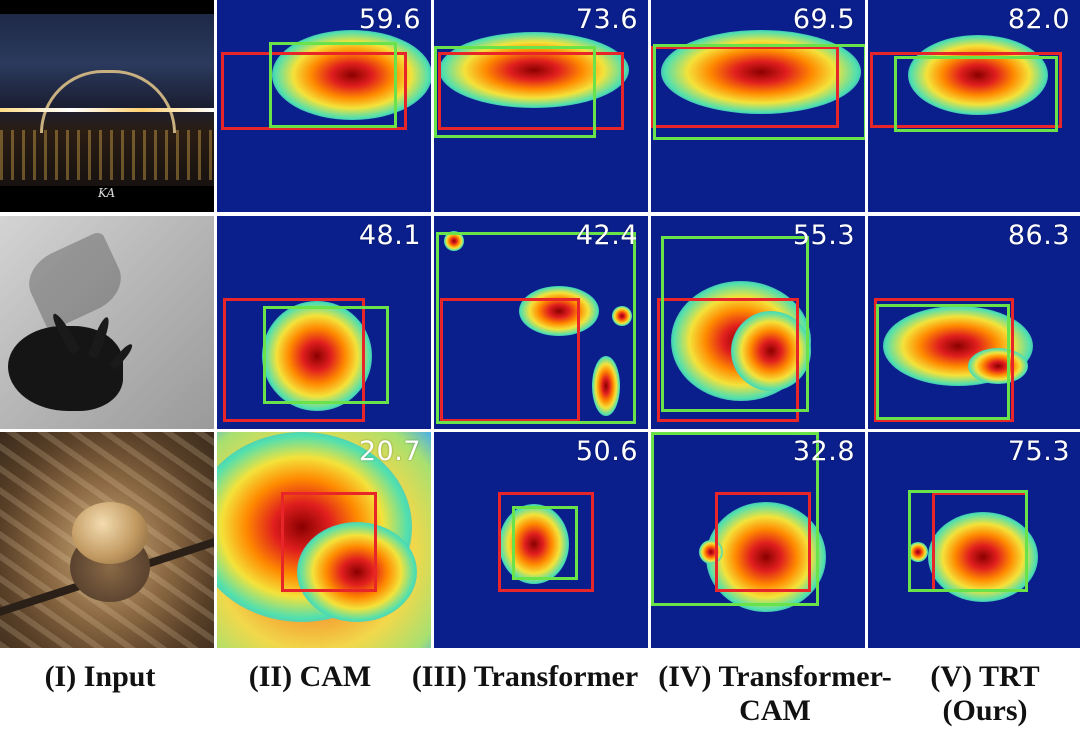 This screenshot has height=750, width=1080. Describe the element at coordinates (525, 676) in the screenshot. I see `caption-column-3: (III) Transformer` at that location.